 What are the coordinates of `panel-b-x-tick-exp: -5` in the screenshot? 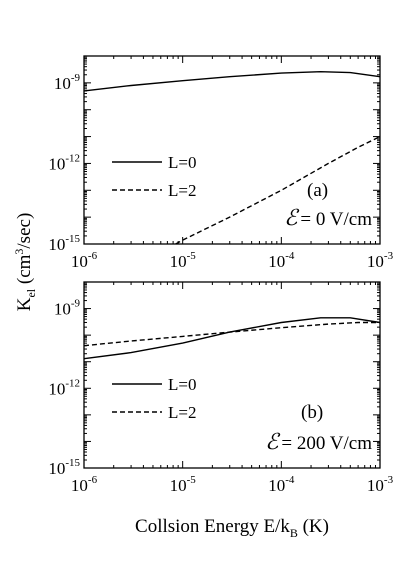 It's located at (192, 480).